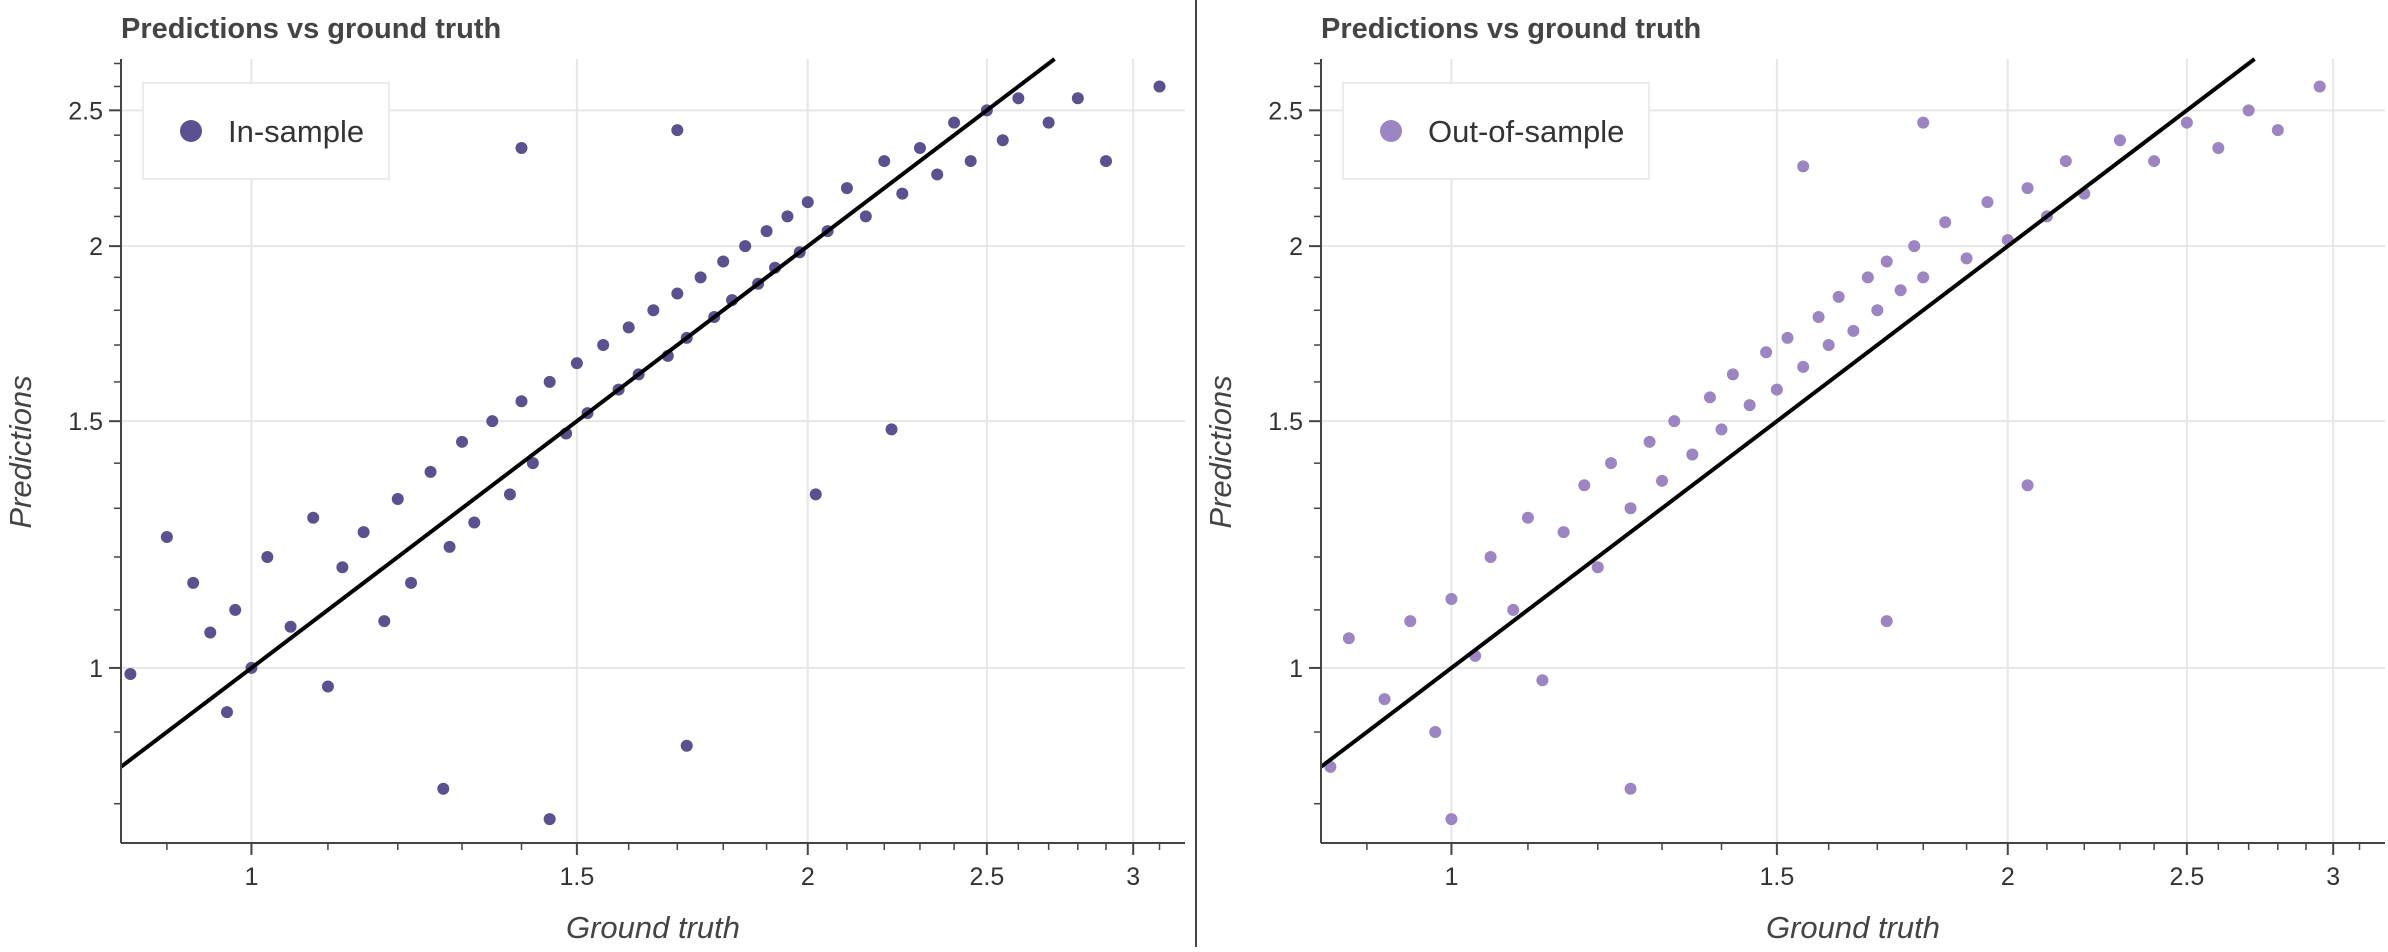 The height and width of the screenshot is (952, 2388). I want to click on legend-label: Out-of-sample, so click(1526, 131).